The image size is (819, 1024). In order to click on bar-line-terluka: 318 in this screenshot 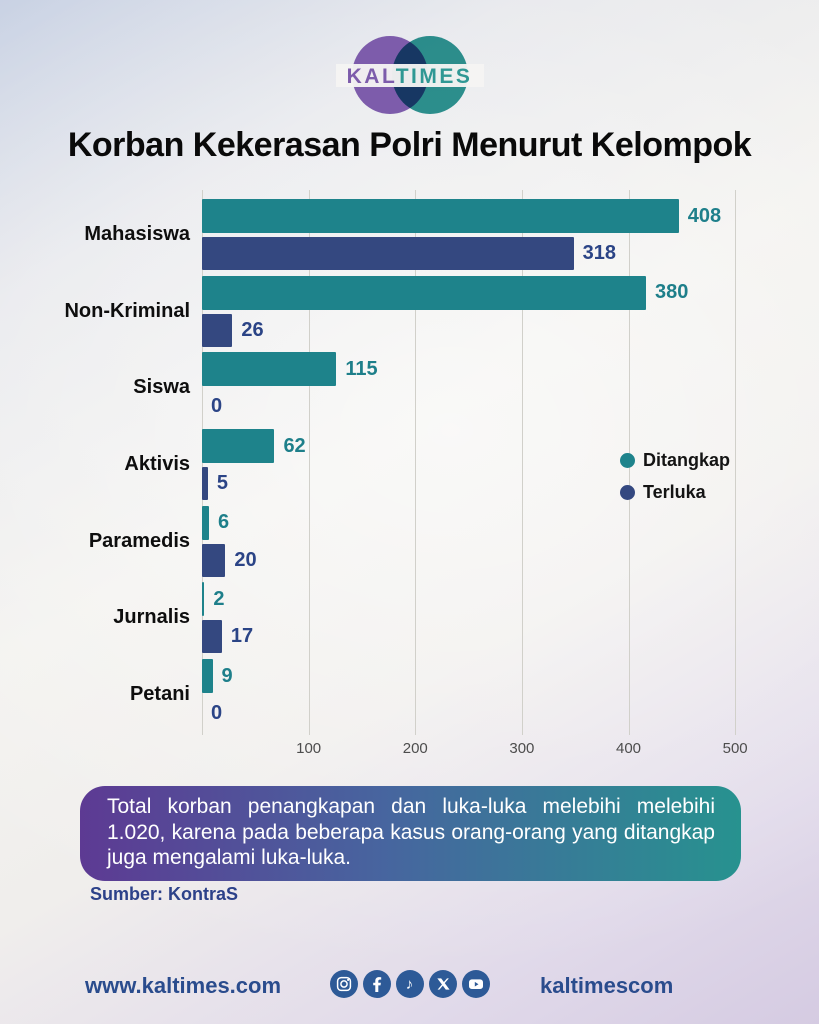, I will do `click(510, 253)`.